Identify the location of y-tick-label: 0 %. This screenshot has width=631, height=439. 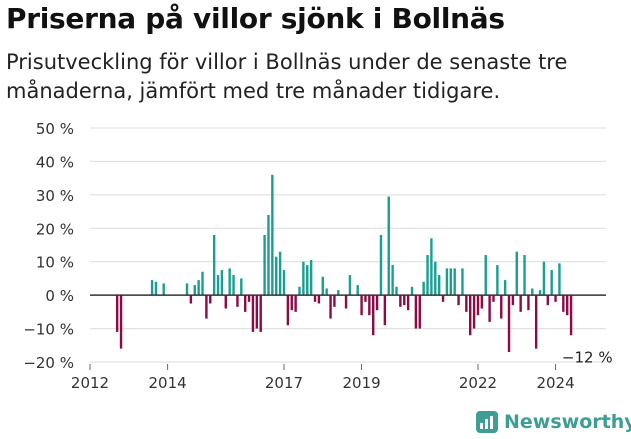
(59, 296).